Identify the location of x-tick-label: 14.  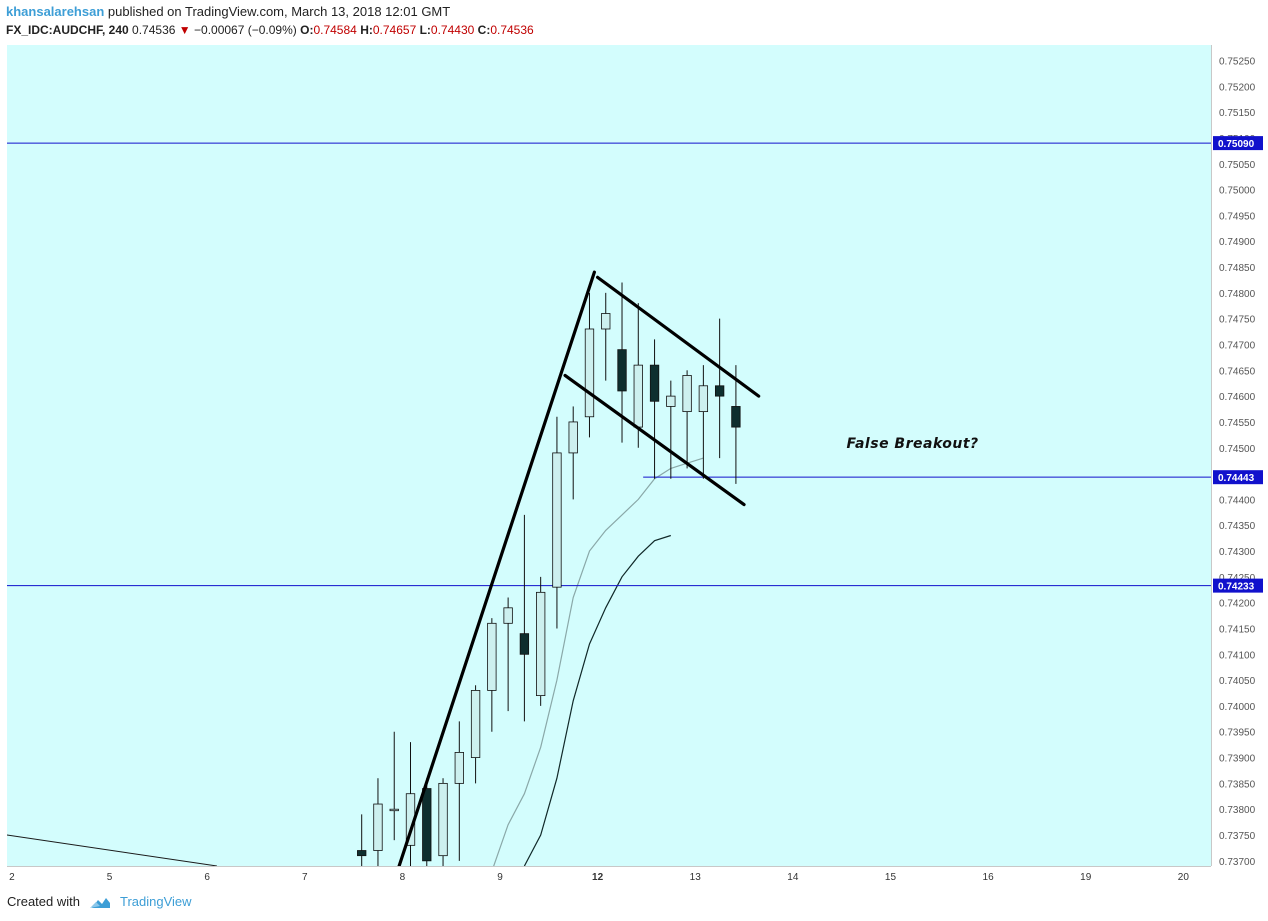
(793, 877).